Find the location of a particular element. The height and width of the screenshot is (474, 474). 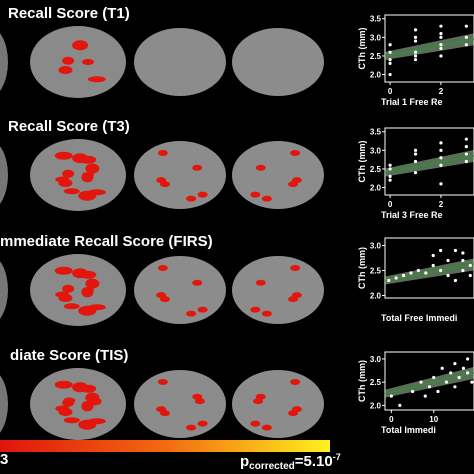

x-tick-label: 2 is located at coordinates (441, 204).